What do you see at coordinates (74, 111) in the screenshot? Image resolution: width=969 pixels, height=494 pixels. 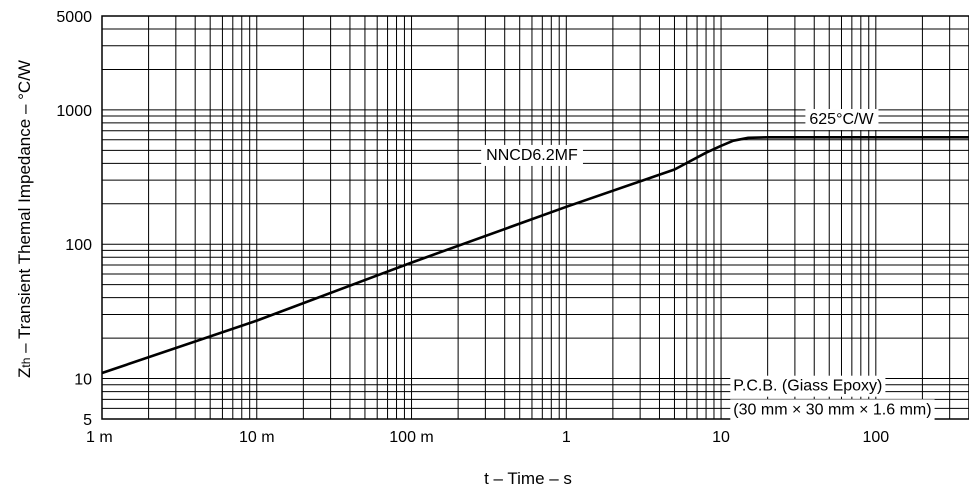 I see `y-tick-label: 1000` at bounding box center [74, 111].